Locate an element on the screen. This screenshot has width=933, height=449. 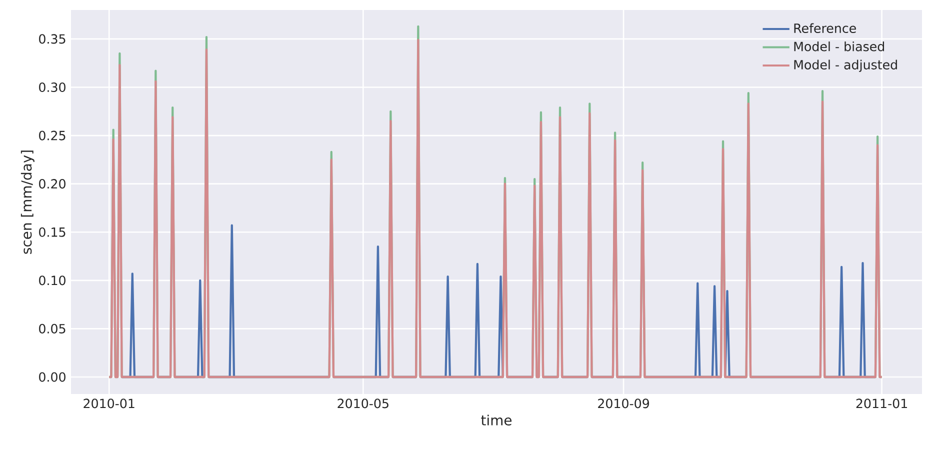
y-tick-label: 0.20 is located at coordinates (52, 184).